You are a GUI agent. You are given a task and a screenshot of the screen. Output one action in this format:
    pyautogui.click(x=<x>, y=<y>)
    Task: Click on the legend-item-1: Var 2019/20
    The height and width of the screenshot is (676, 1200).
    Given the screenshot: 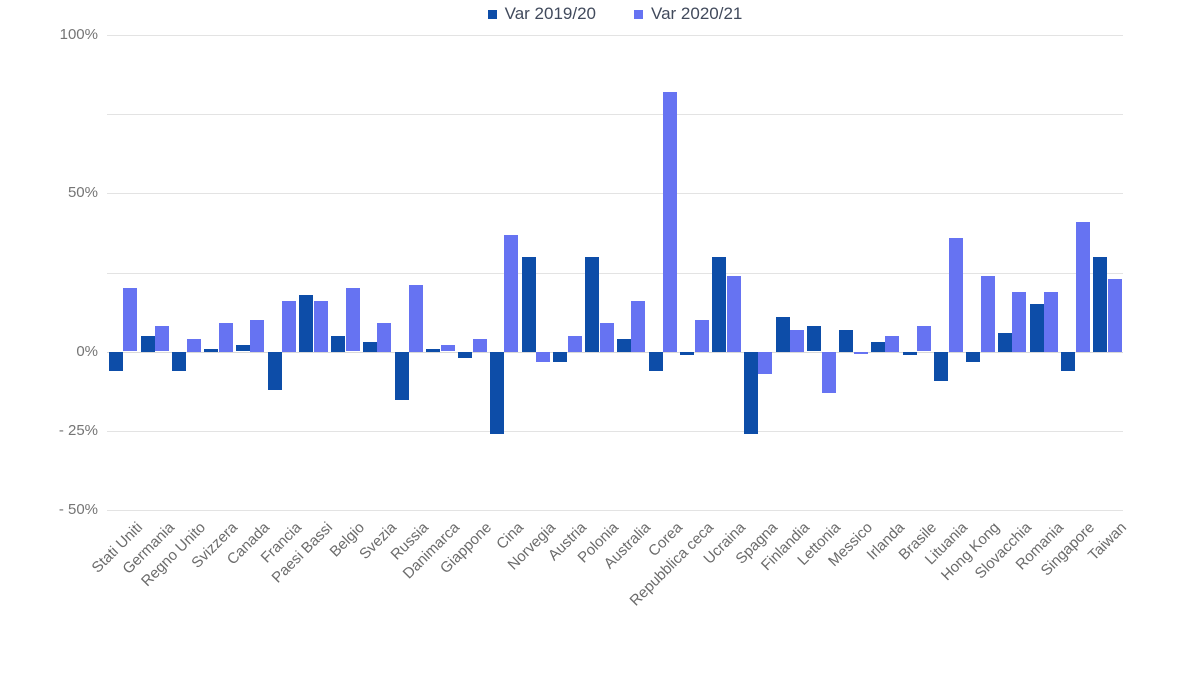 What is the action you would take?
    pyautogui.click(x=541, y=14)
    